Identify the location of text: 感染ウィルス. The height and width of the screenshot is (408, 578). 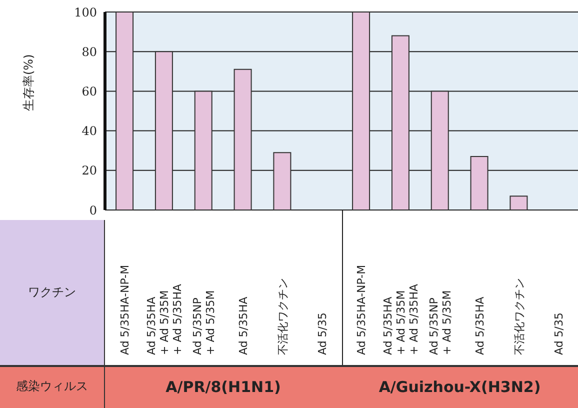
(52, 386).